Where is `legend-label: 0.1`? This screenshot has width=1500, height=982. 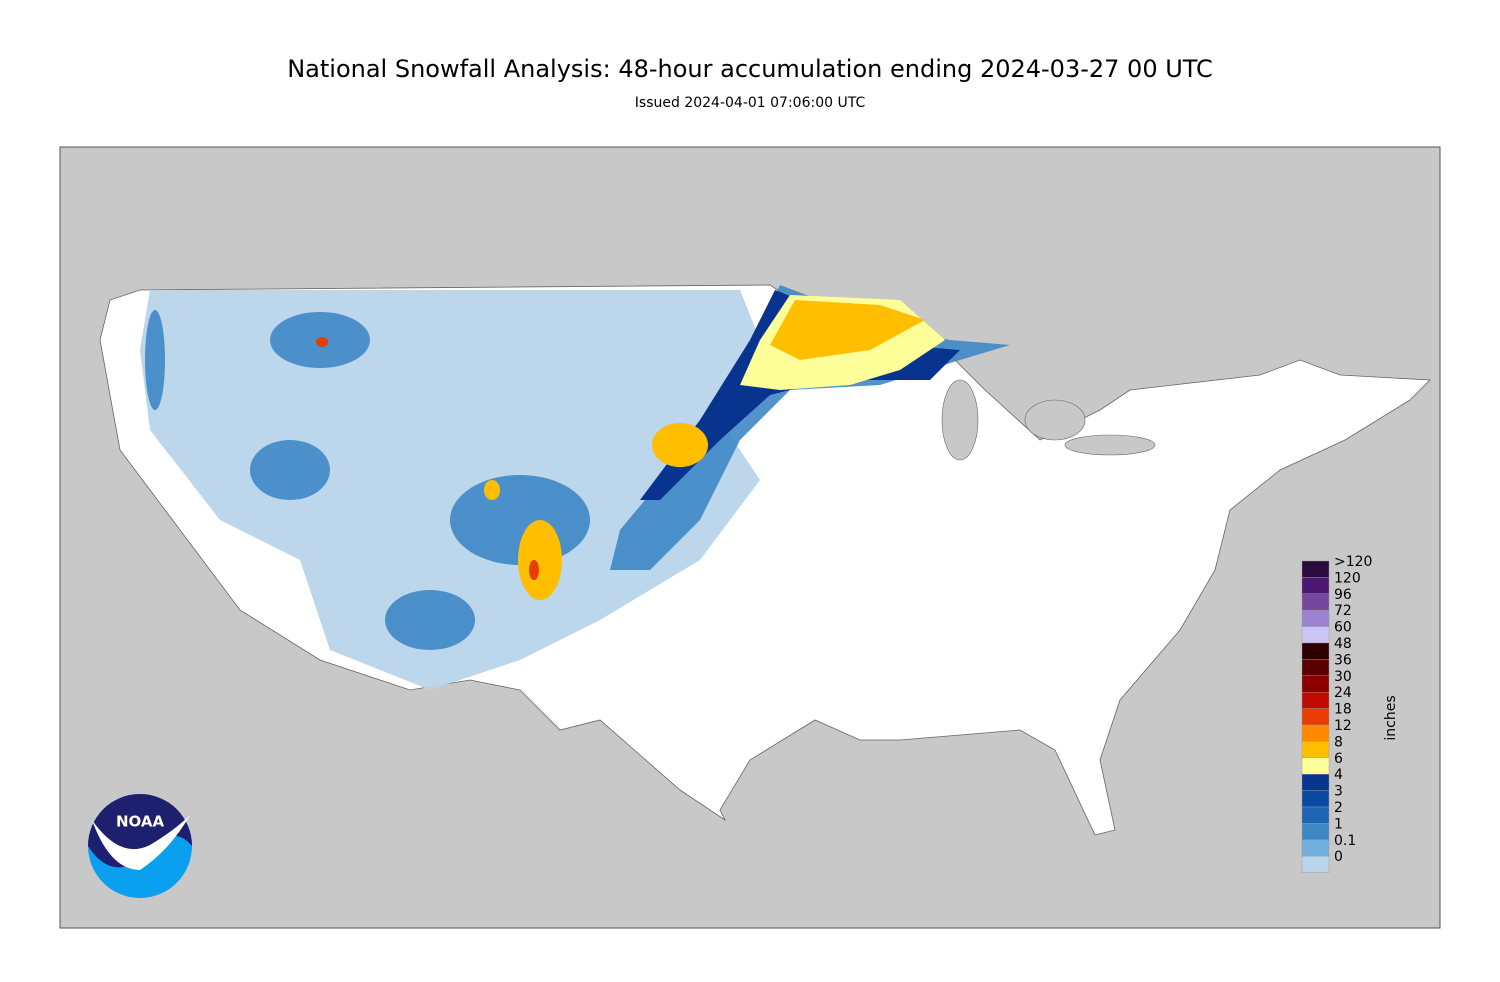
legend-label: 0.1 is located at coordinates (1345, 841).